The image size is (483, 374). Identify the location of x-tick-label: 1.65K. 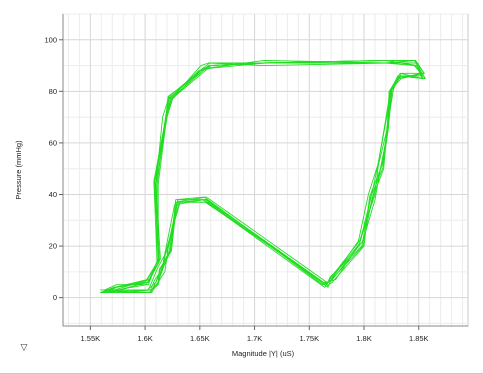
(200, 338).